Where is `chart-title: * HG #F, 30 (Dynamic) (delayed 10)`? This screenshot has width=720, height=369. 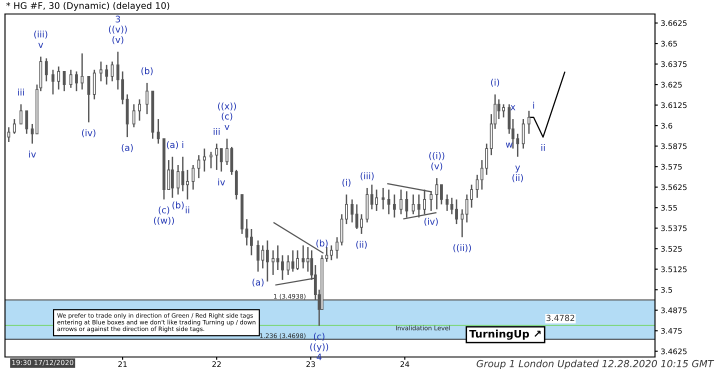 chart-title: * HG #F, 30 (Dynamic) (delayed 10) is located at coordinates (88, 6).